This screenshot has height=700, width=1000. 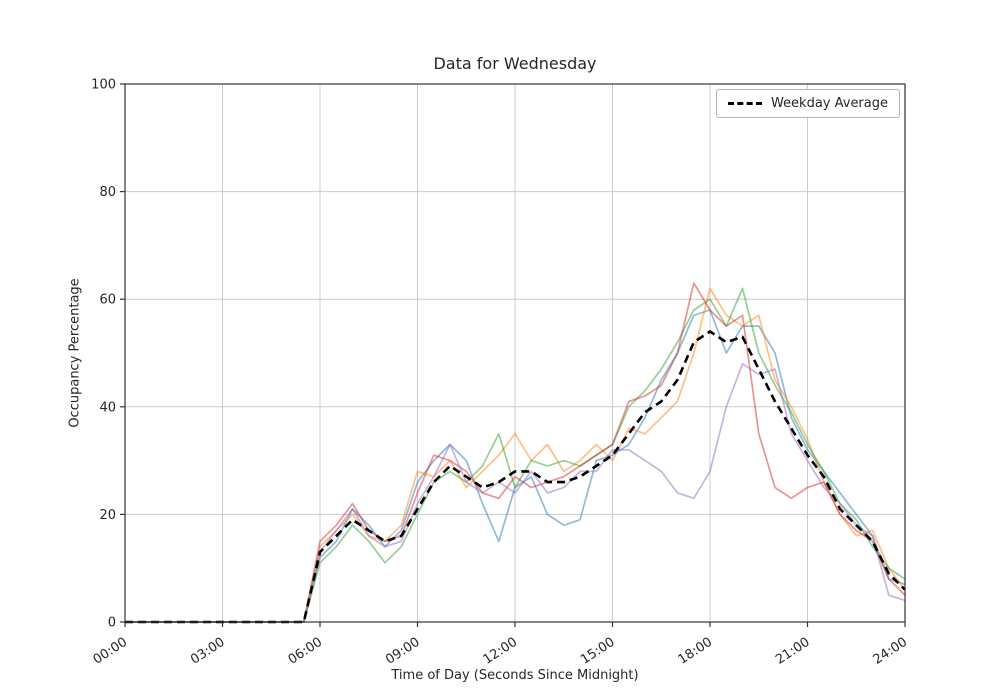 What do you see at coordinates (891, 651) in the screenshot?
I see `x-tick-label: 24:00` at bounding box center [891, 651].